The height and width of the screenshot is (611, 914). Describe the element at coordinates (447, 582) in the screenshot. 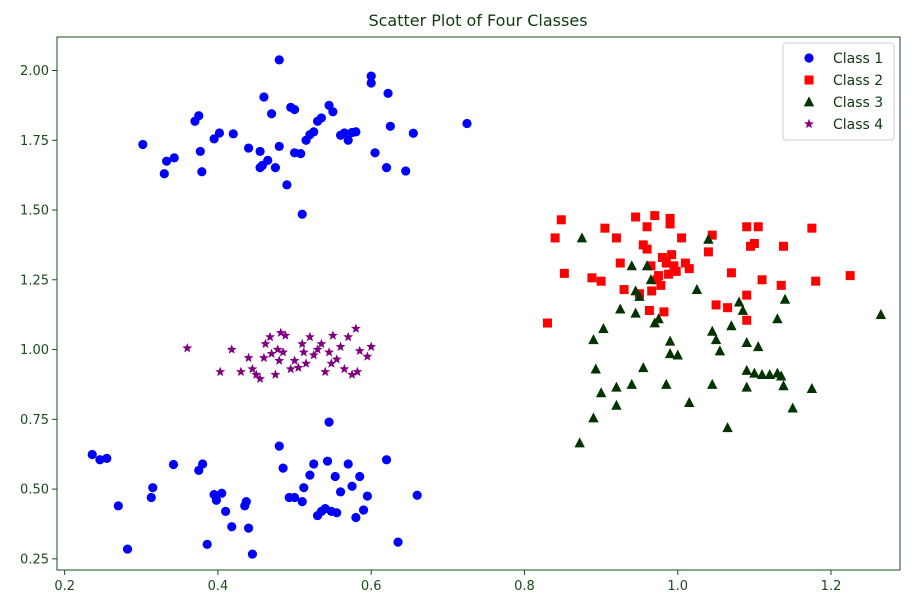

I see `x-axis: 0.2 0.4 0.6 0.8 1.0 1.2` at that location.